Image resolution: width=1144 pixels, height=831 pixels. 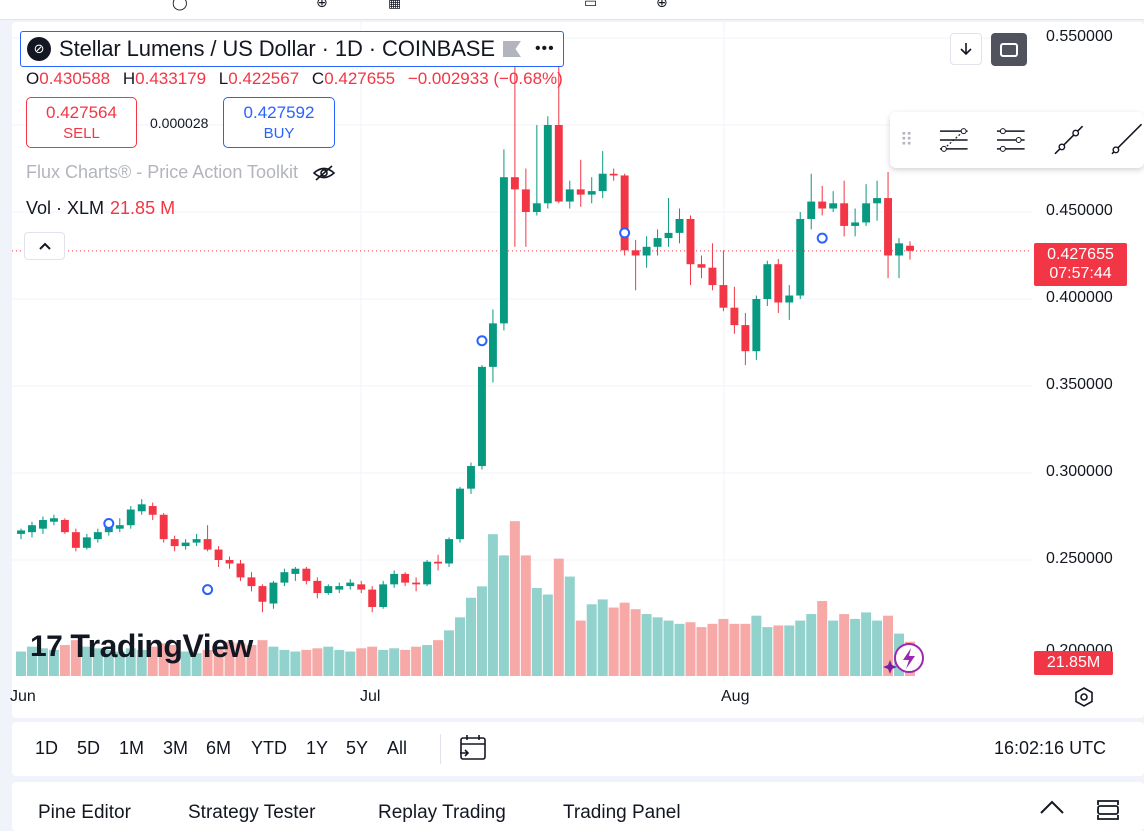 I want to click on toolbar-layout-icon: ▭, so click(x=591, y=5).